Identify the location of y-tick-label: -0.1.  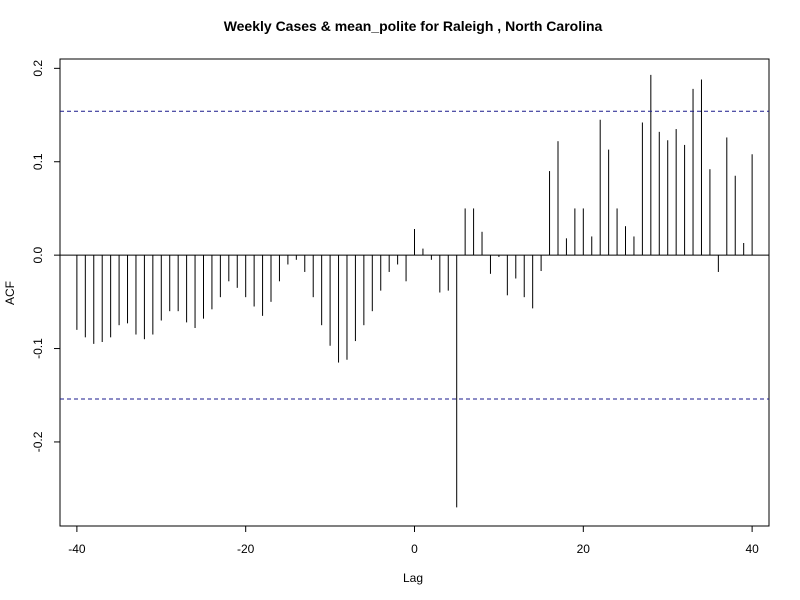
(38, 348).